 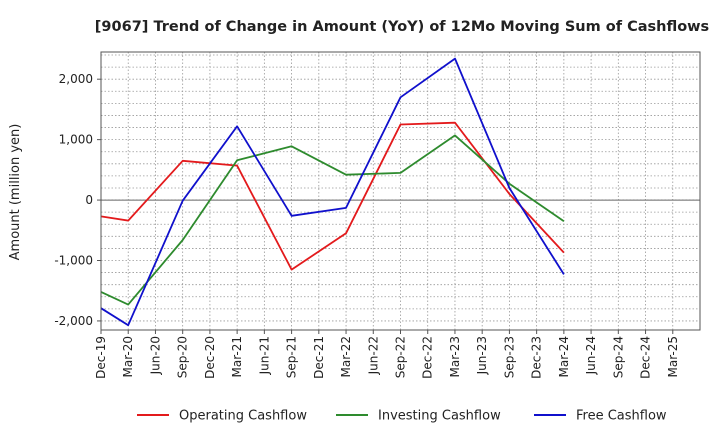 I want to click on x-tick-label: Jun-23, so click(x=482, y=355).